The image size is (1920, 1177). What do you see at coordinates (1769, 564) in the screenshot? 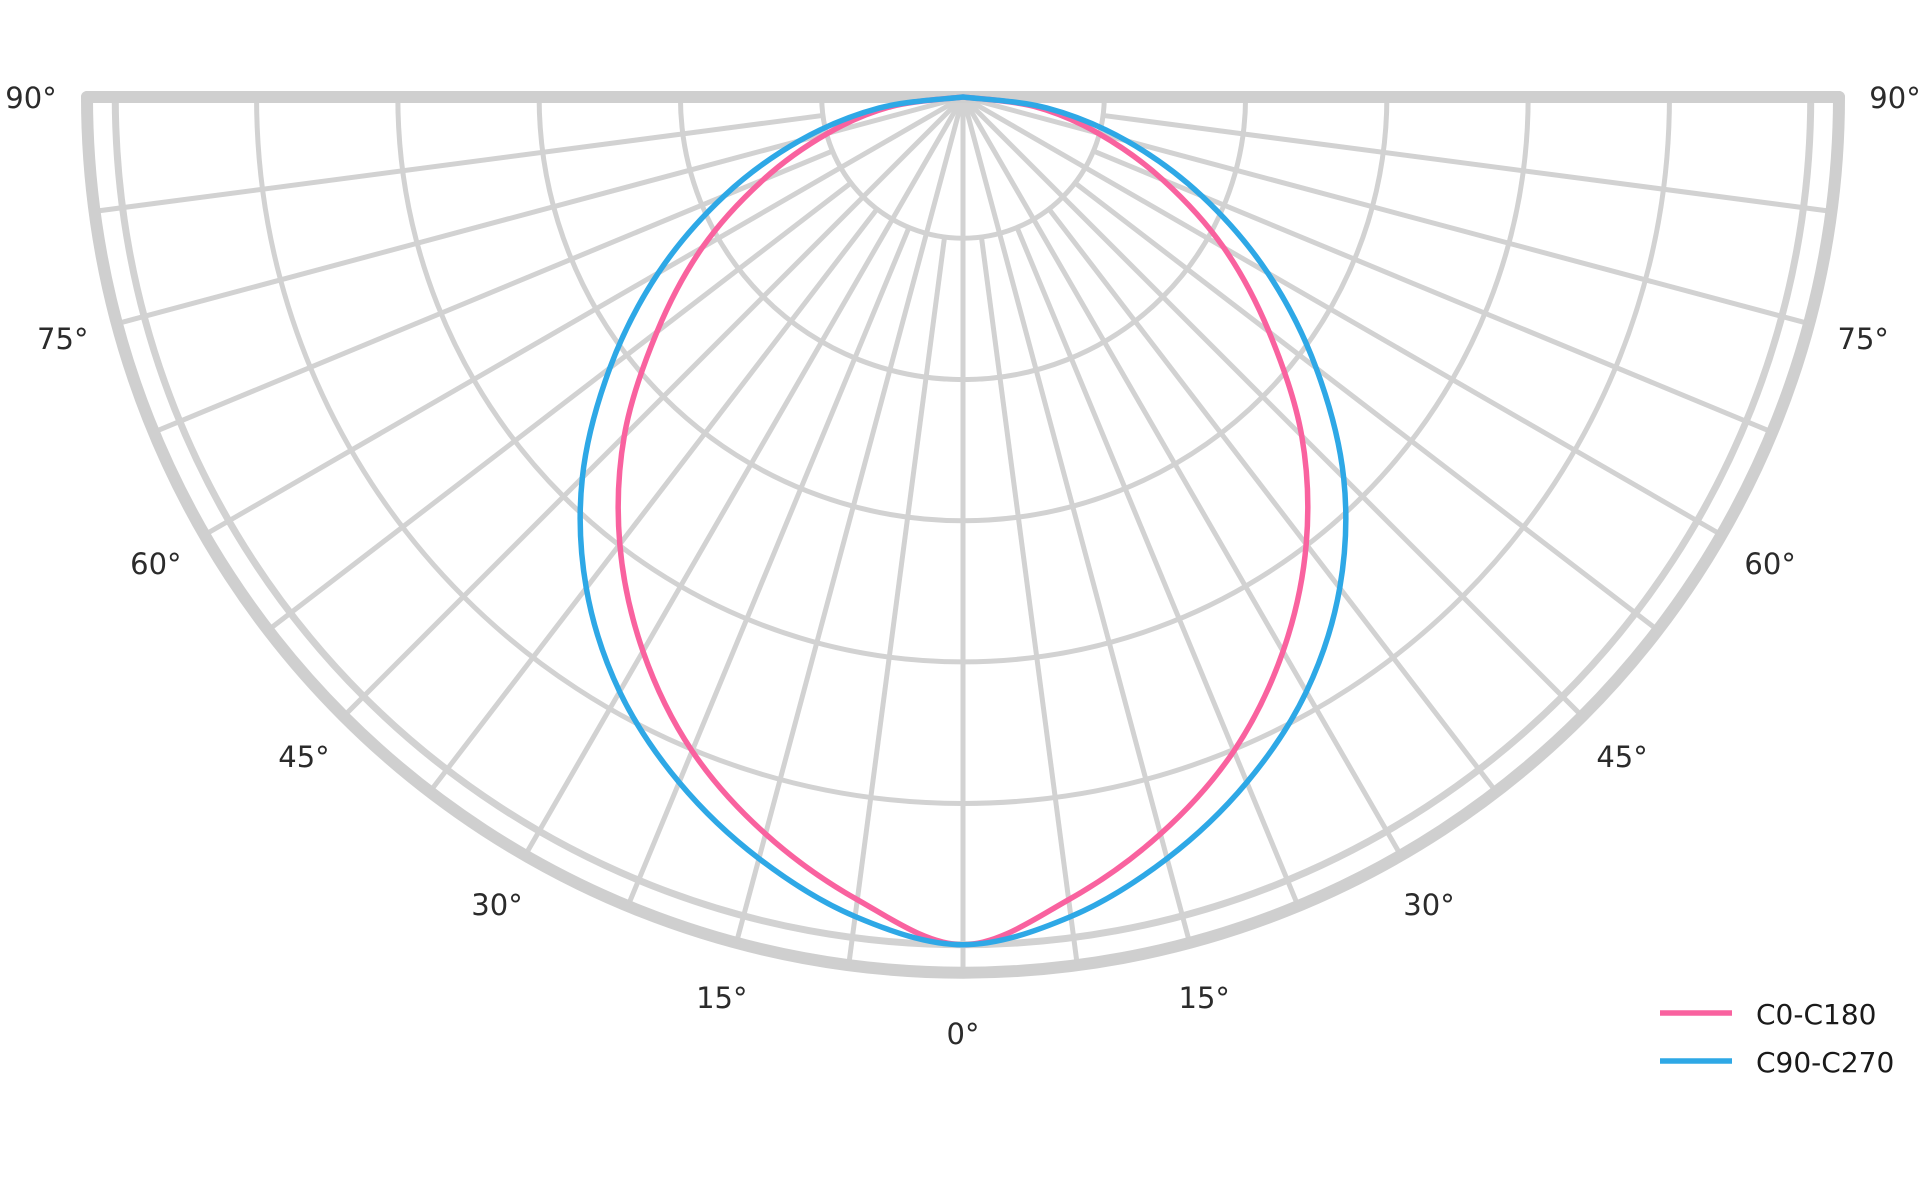
I see `axis-label-right-3: 60°` at bounding box center [1769, 564].